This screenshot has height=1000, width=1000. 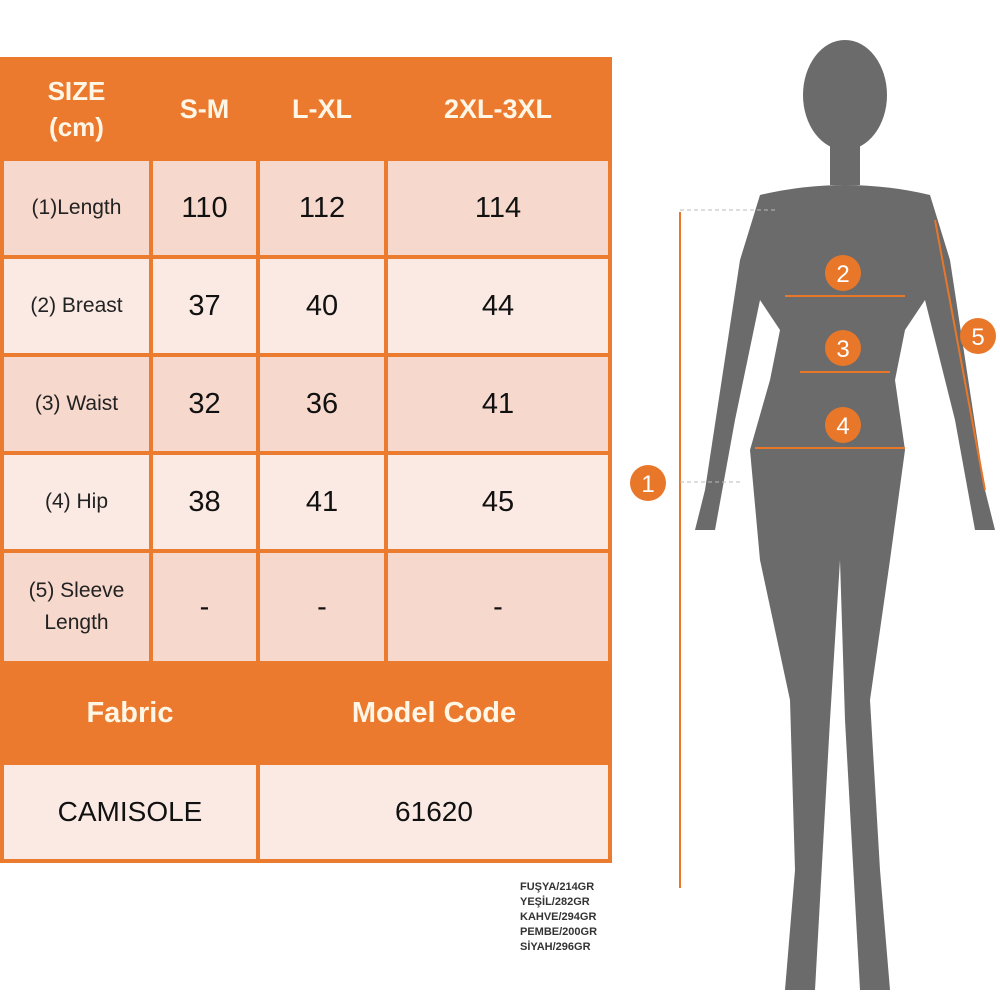 I want to click on marker-1: 1, so click(x=648, y=483).